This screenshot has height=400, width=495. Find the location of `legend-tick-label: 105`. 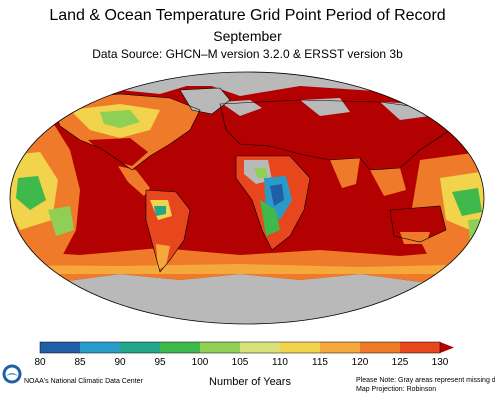

legend-tick-label: 105 is located at coordinates (240, 362).